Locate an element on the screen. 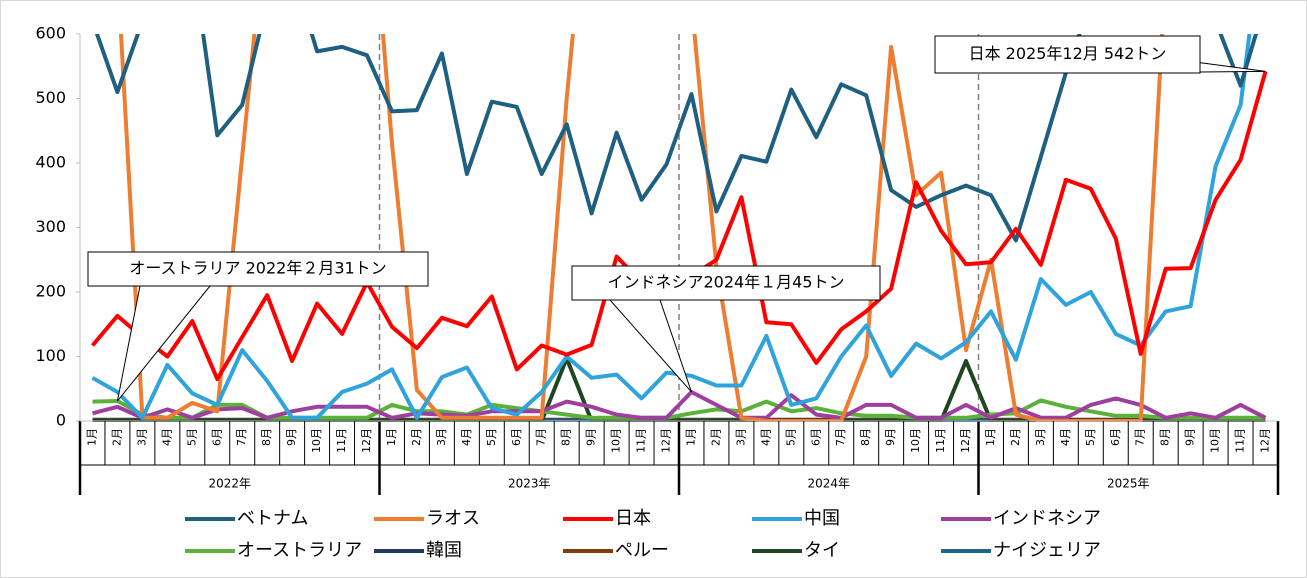 This screenshot has height=578, width=1307. y-tick-label: 600 is located at coordinates (50, 33).